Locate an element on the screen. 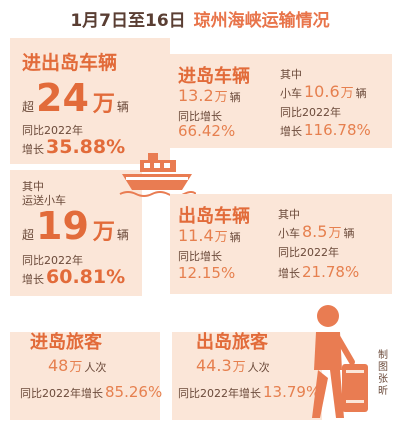 The width and height of the screenshot is (400, 432). outbound-passengers-growth: 13.79% is located at coordinates (292, 392).